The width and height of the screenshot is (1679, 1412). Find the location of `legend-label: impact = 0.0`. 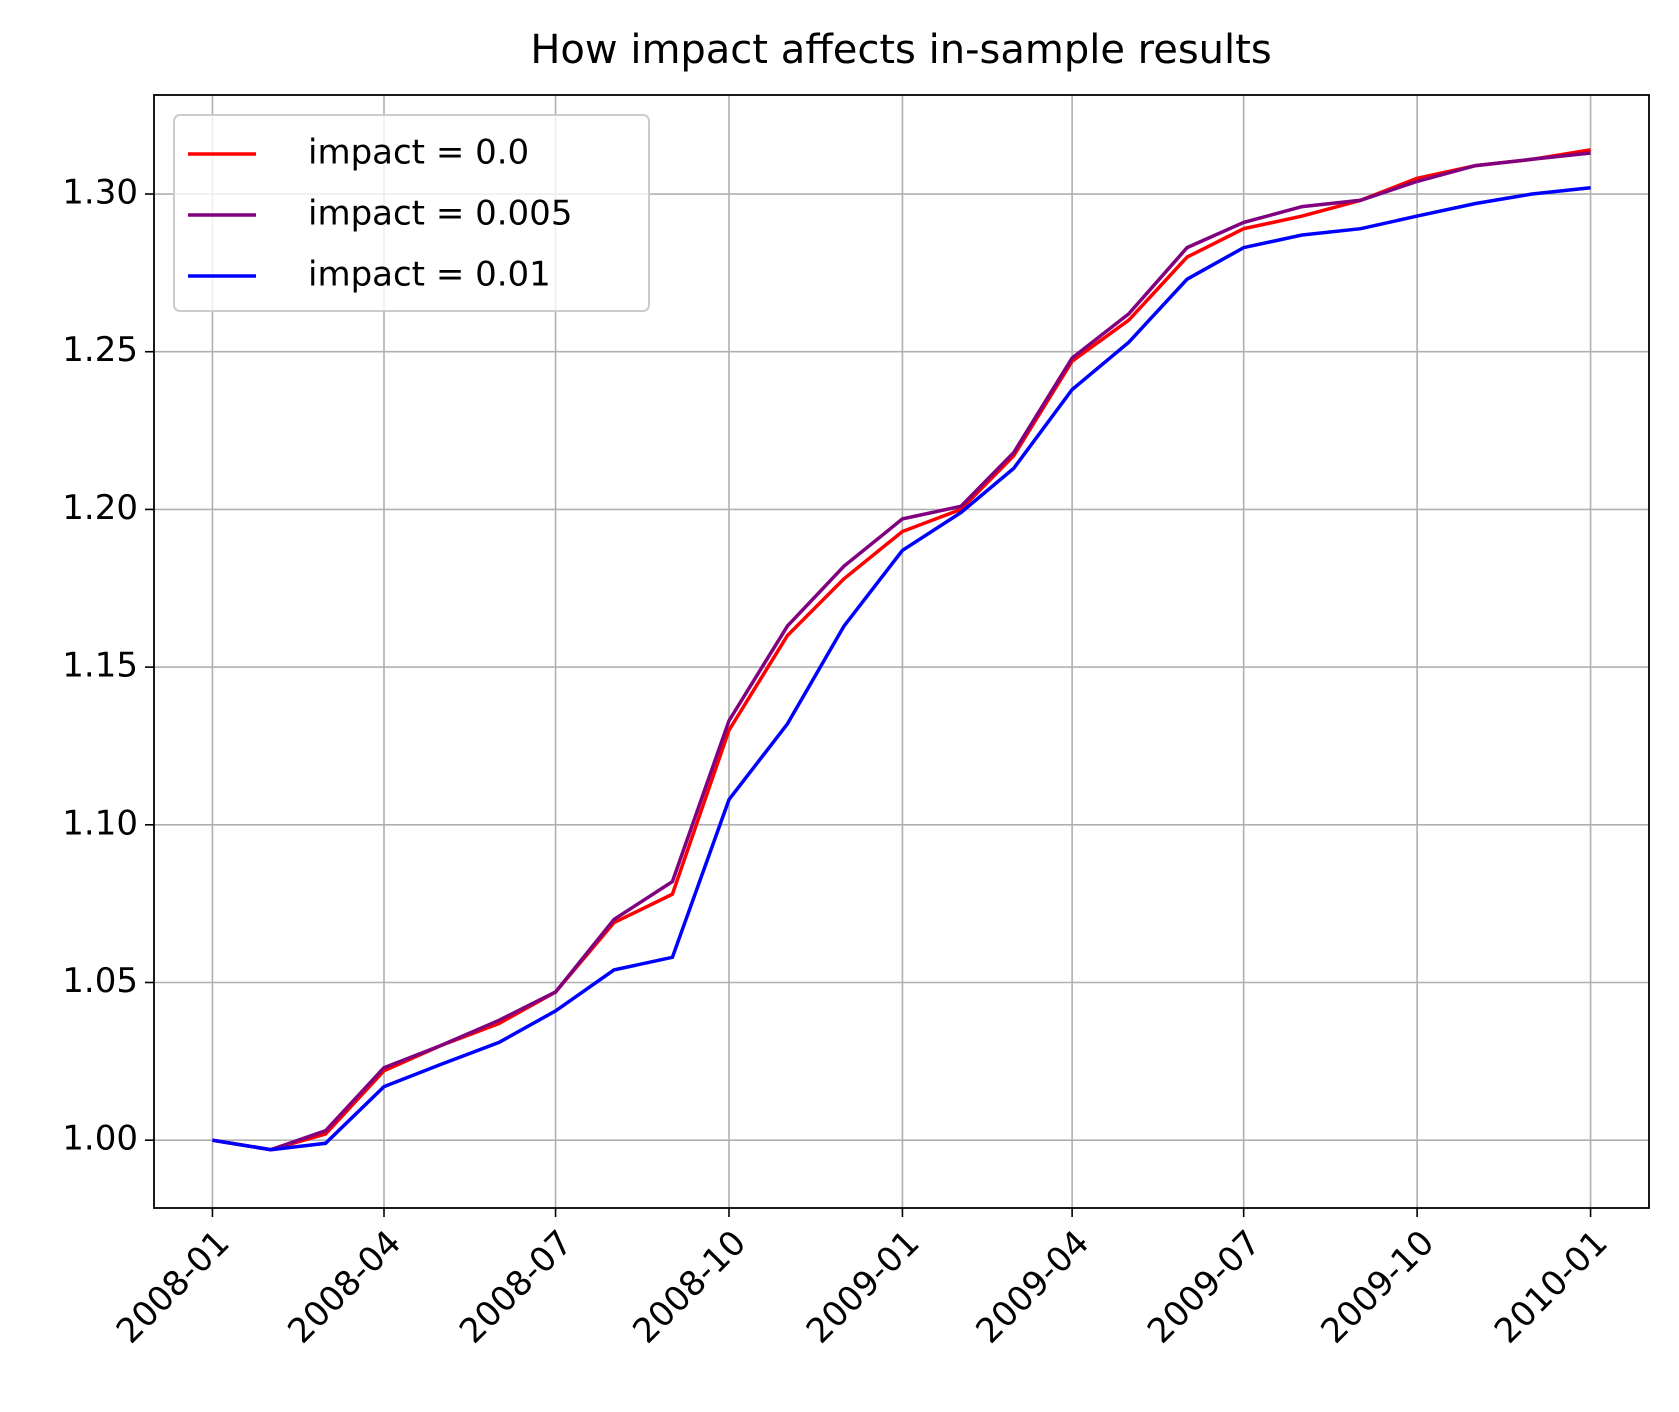

legend-label: impact = 0.0 is located at coordinates (418, 153).